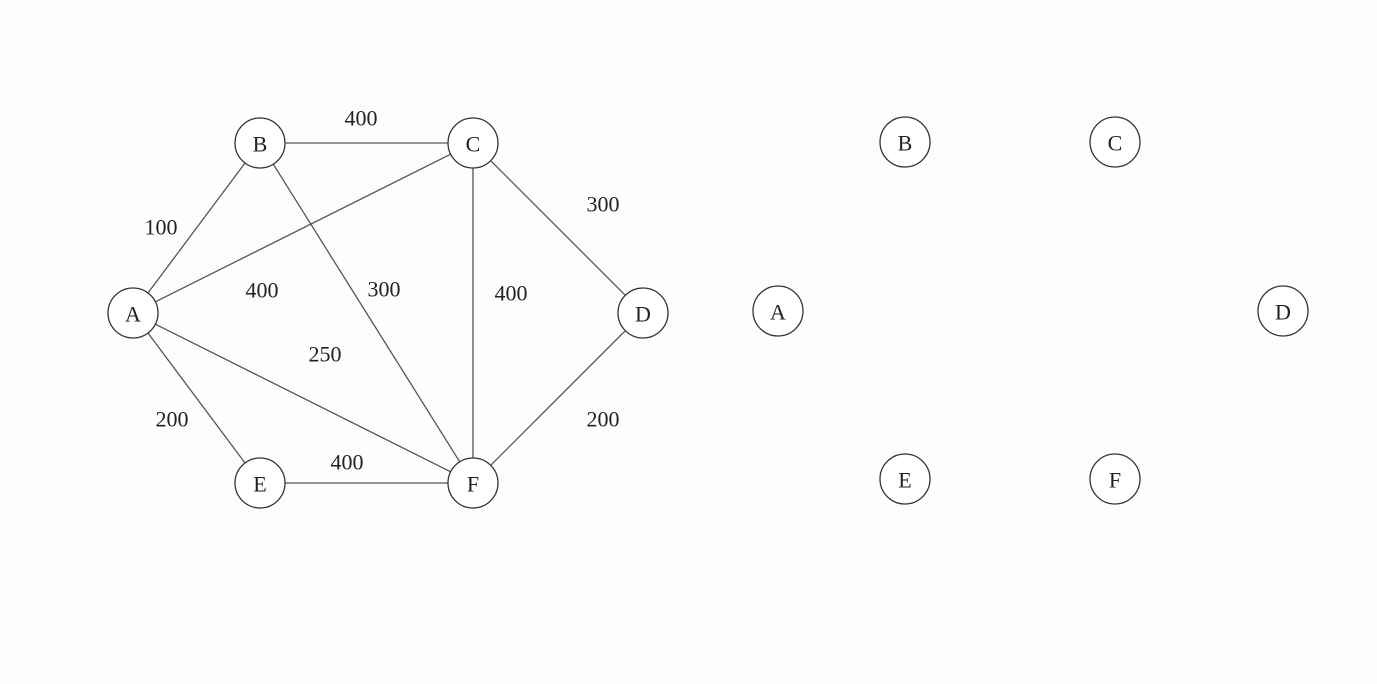  I want to click on weighted-node-label-d: D, so click(643, 314).